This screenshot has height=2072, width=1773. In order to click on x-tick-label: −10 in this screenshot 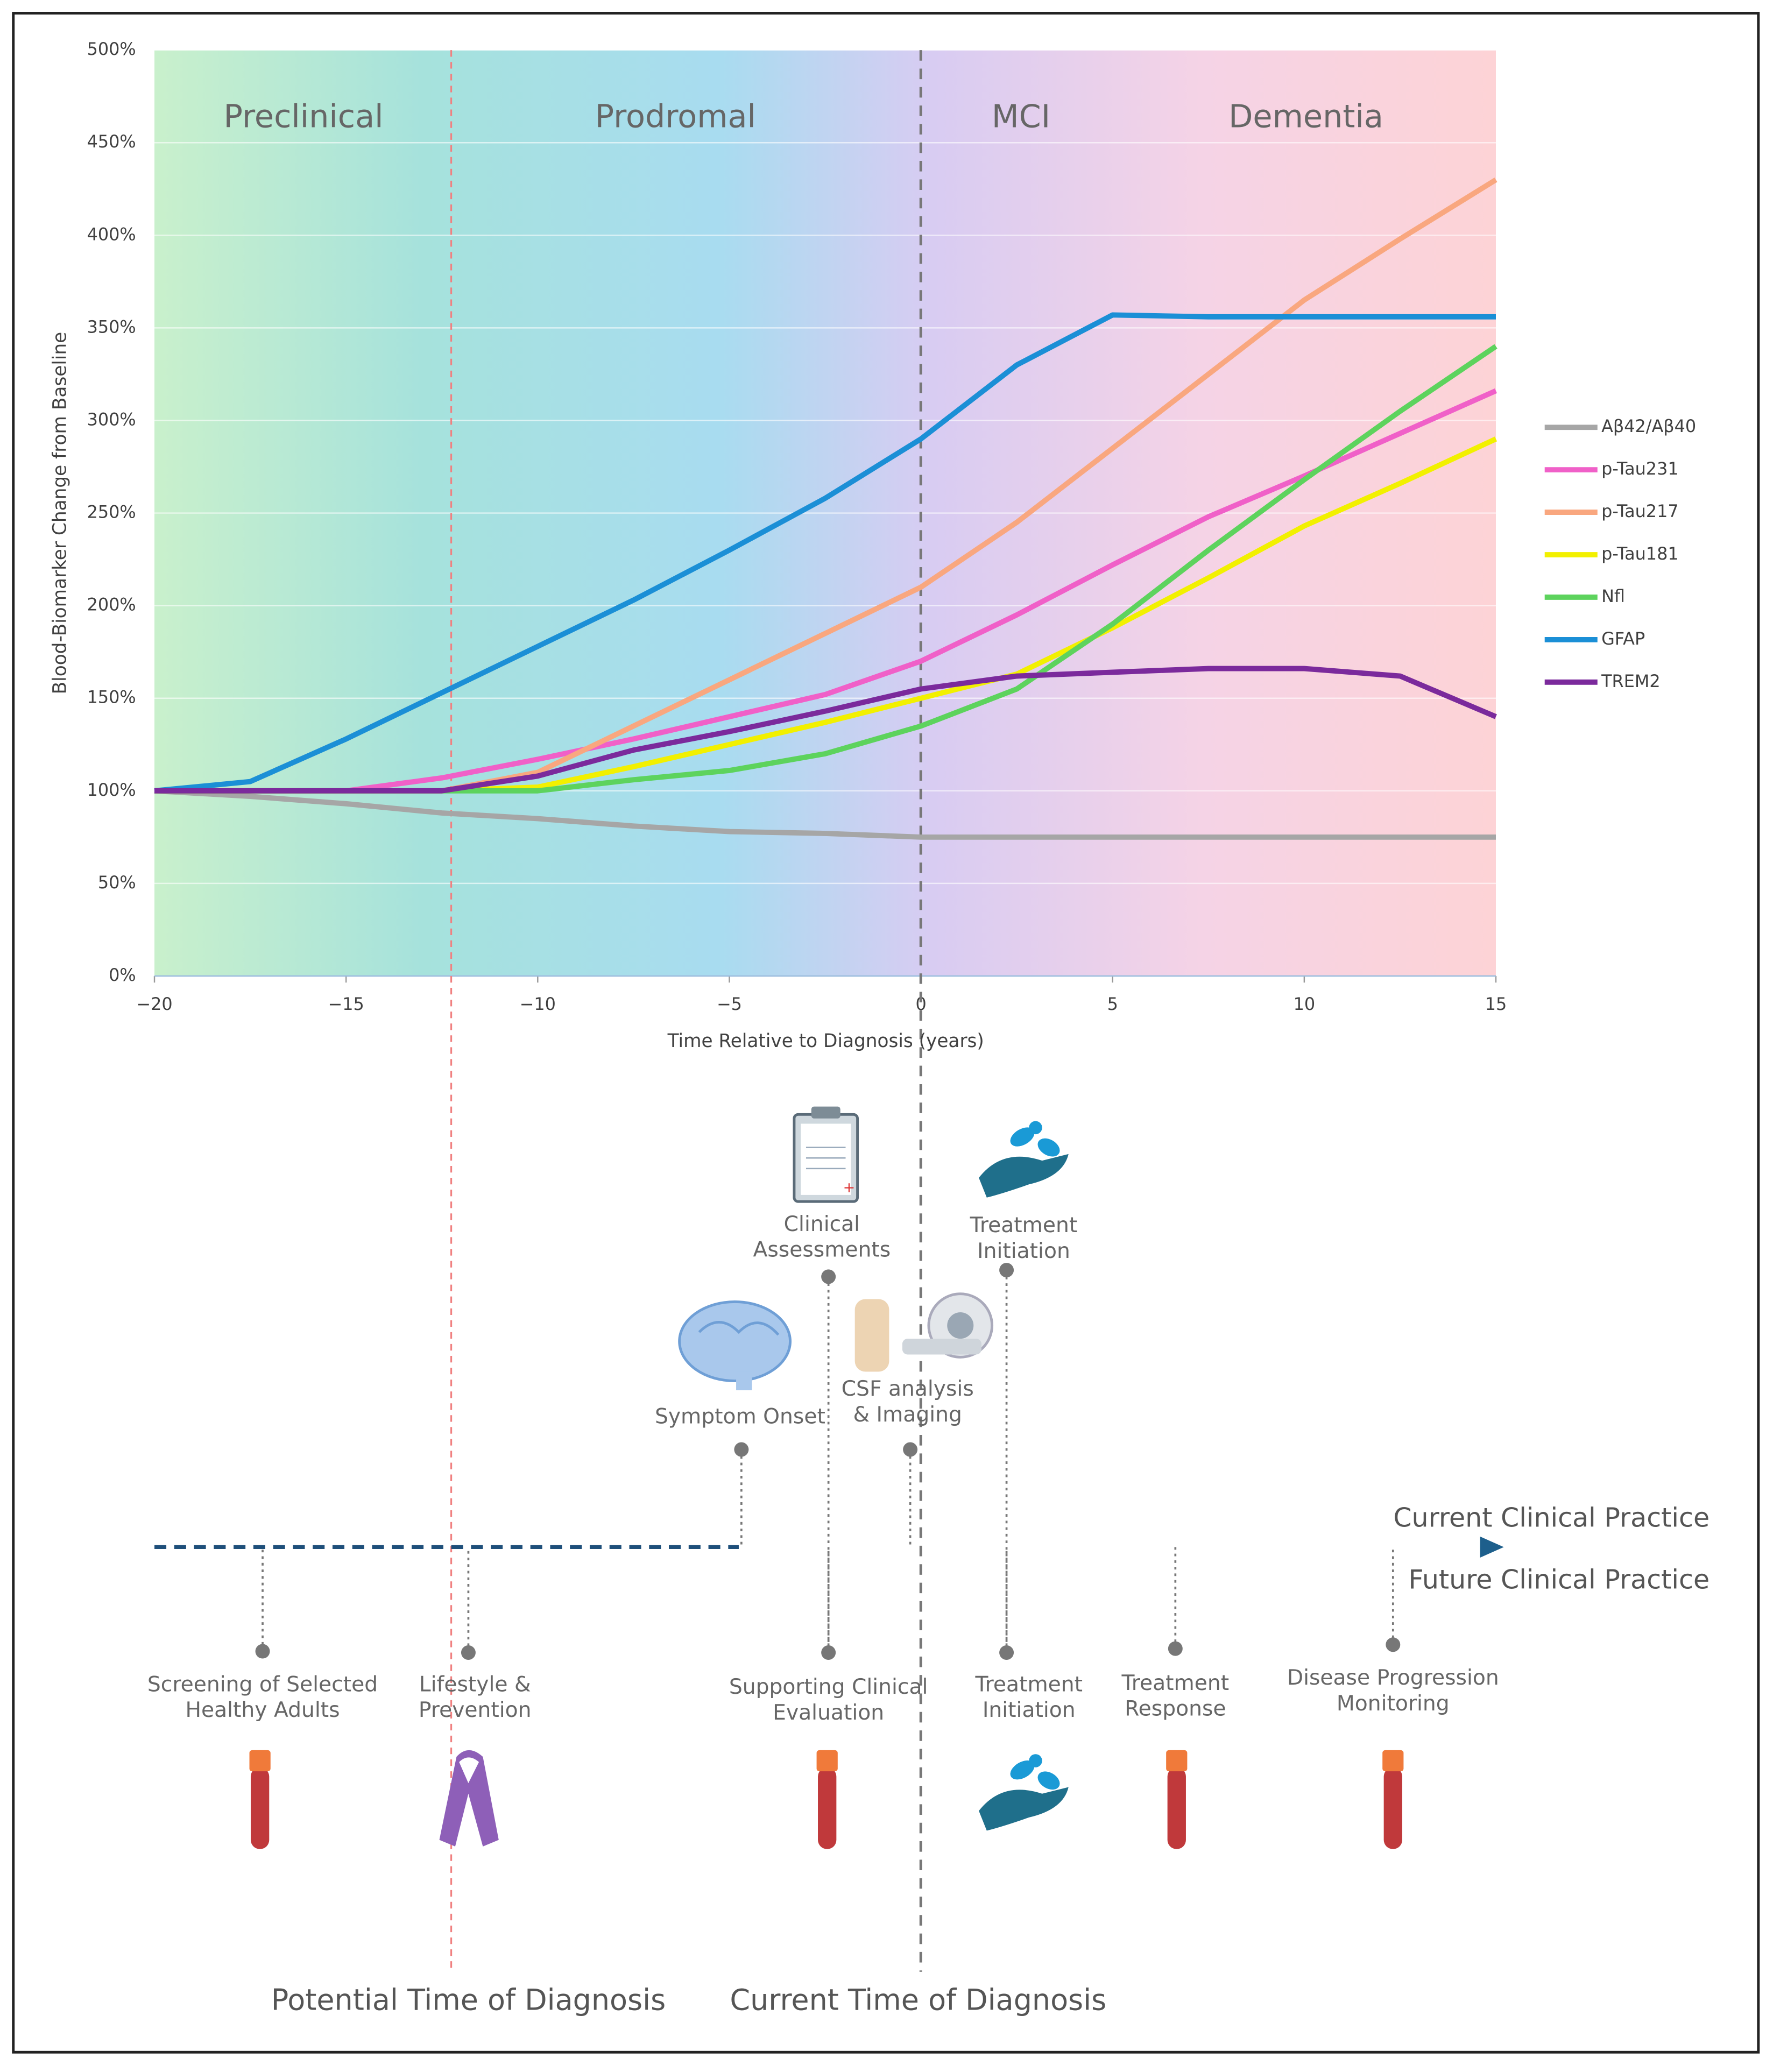, I will do `click(538, 1004)`.